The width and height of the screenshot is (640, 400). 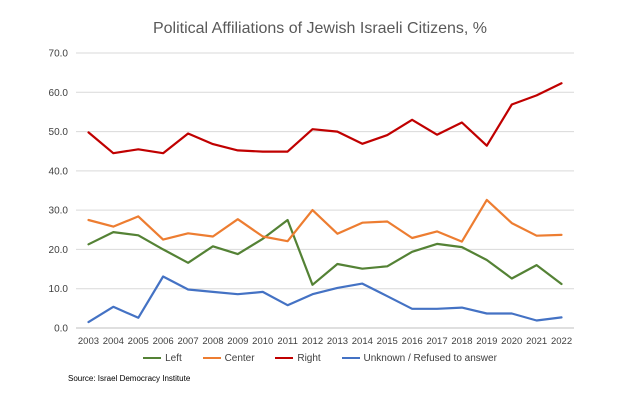 What do you see at coordinates (461, 341) in the screenshot?
I see `x-tick-label: 2018` at bounding box center [461, 341].